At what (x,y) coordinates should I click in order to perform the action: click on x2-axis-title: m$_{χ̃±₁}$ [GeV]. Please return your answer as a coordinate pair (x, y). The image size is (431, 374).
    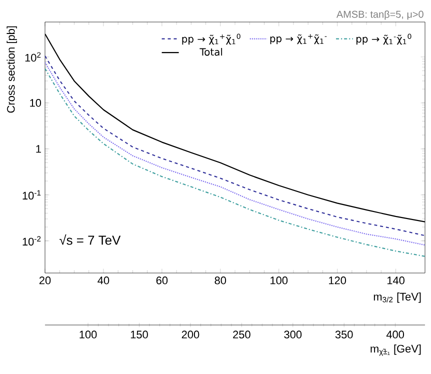
    Looking at the image, I should click on (395, 350).